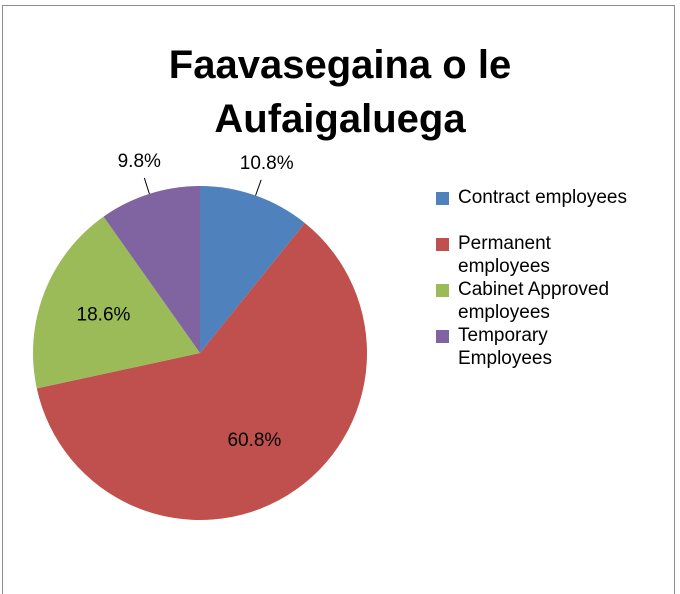 Image resolution: width=680 pixels, height=594 pixels. What do you see at coordinates (254, 440) in the screenshot?
I see `data-label: 60.8%` at bounding box center [254, 440].